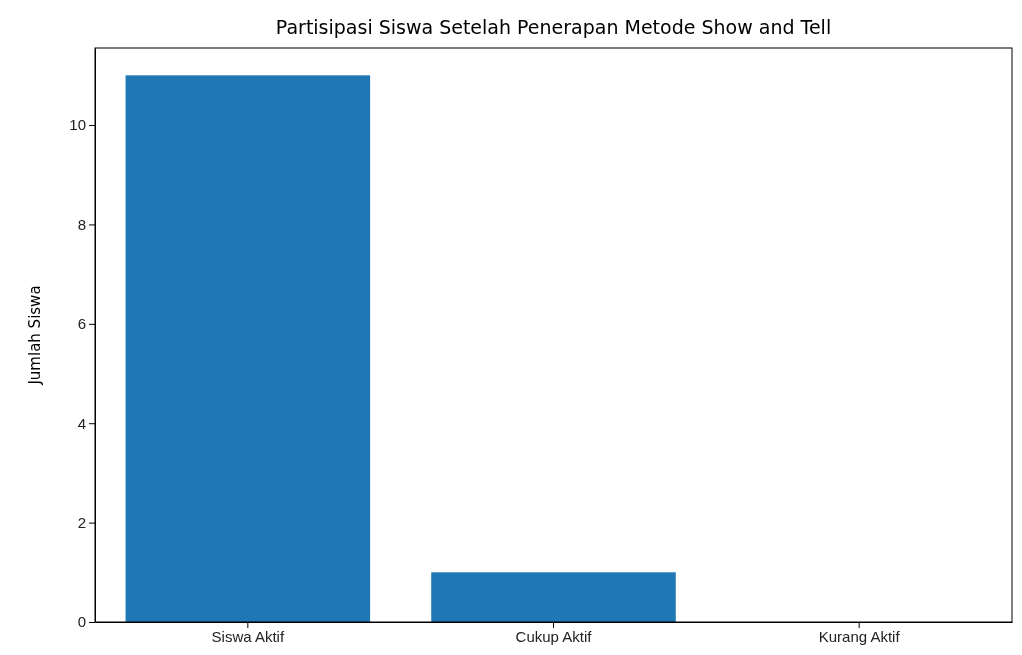 This screenshot has width=1022, height=655. Describe the element at coordinates (554, 636) in the screenshot. I see `x-tick-label: Cukup Aktif` at that location.